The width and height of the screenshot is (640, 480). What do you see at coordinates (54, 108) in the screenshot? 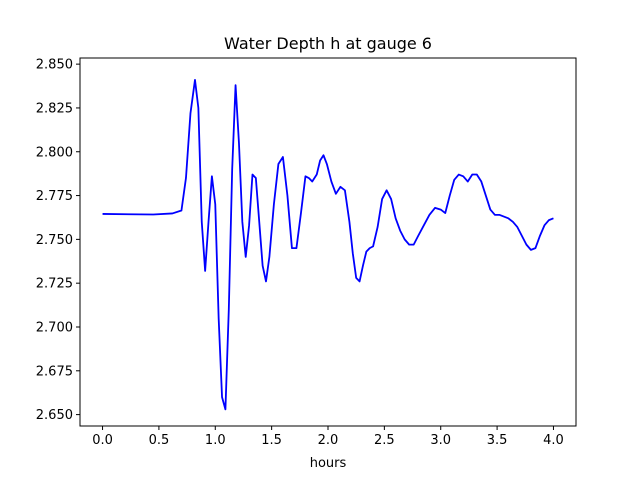
I see `y-tick-label: 2.825` at bounding box center [54, 108].